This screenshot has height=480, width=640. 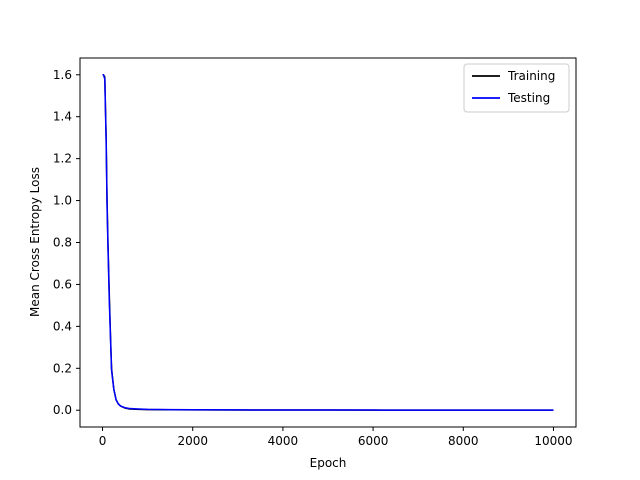 What do you see at coordinates (103, 441) in the screenshot?
I see `x-tick-label: 0` at bounding box center [103, 441].